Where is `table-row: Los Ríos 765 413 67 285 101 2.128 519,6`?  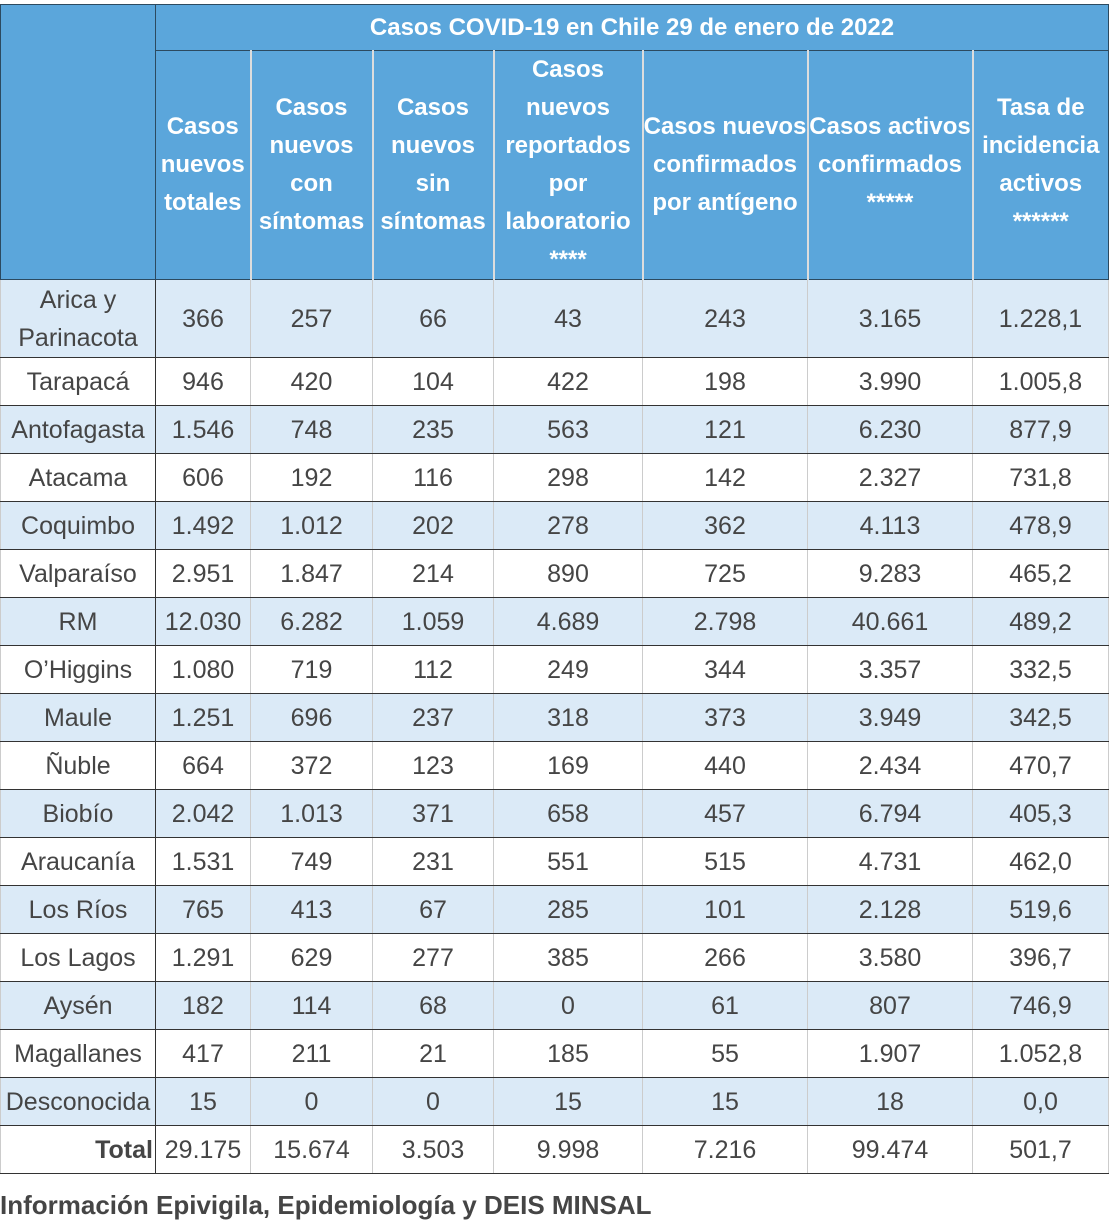 table-row: Los Ríos 765 413 67 285 101 2.128 519,6 is located at coordinates (554, 909).